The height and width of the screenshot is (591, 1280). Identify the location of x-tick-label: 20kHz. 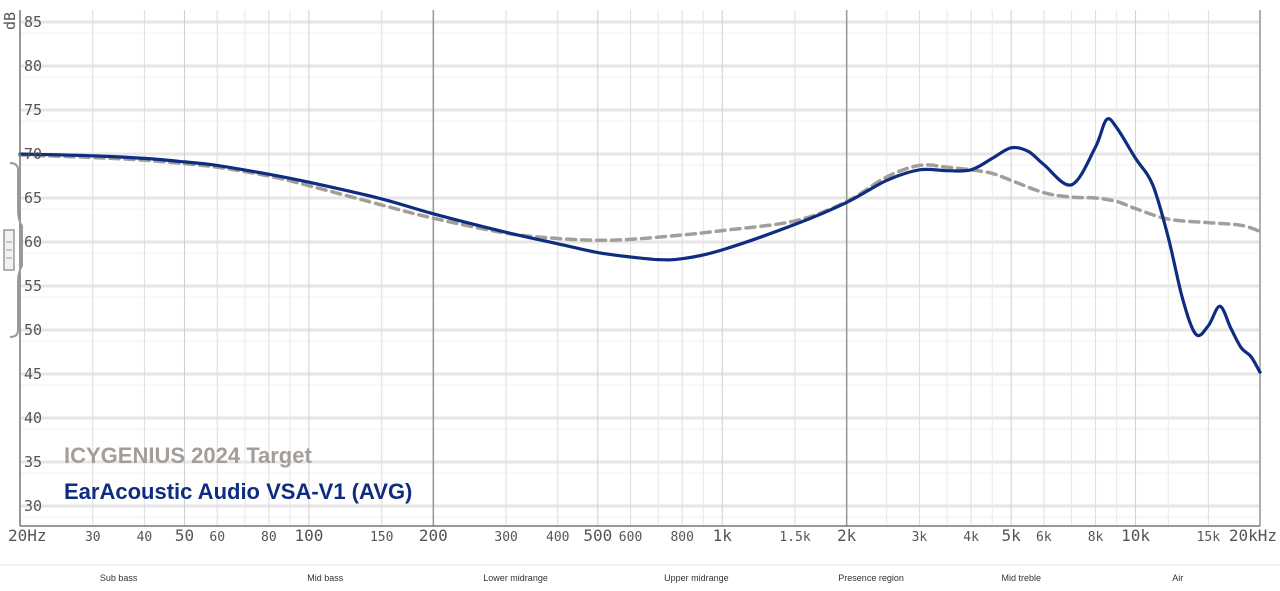
(1253, 535).